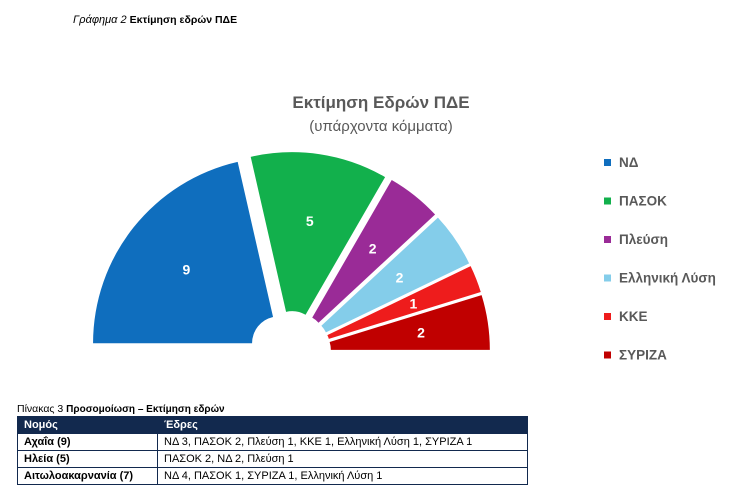  I want to click on legend-label: ΠΑΣΟΚ, so click(643, 201).